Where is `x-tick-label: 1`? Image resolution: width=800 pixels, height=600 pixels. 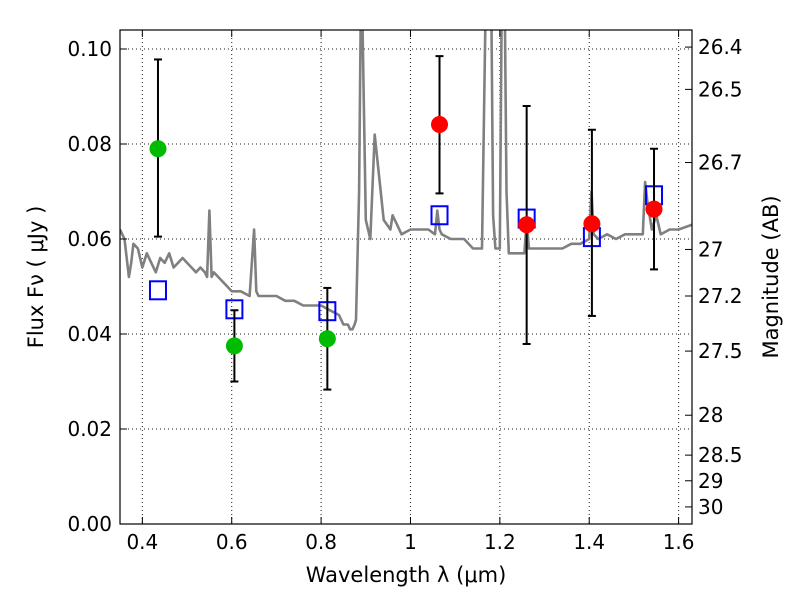
x-tick-label: 1 is located at coordinates (410, 542).